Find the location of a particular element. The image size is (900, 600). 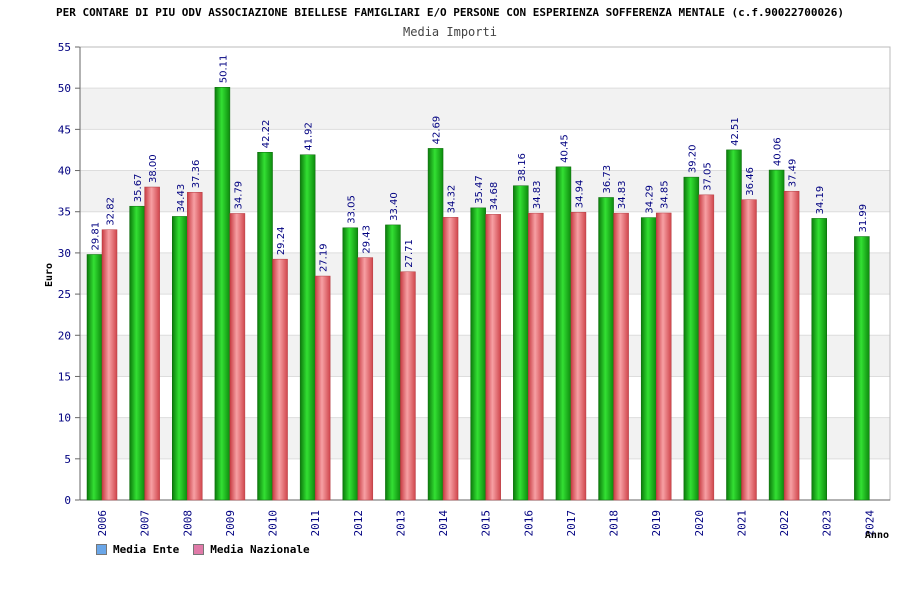

legend-swatch-media-nazionale is located at coordinates (199, 549).